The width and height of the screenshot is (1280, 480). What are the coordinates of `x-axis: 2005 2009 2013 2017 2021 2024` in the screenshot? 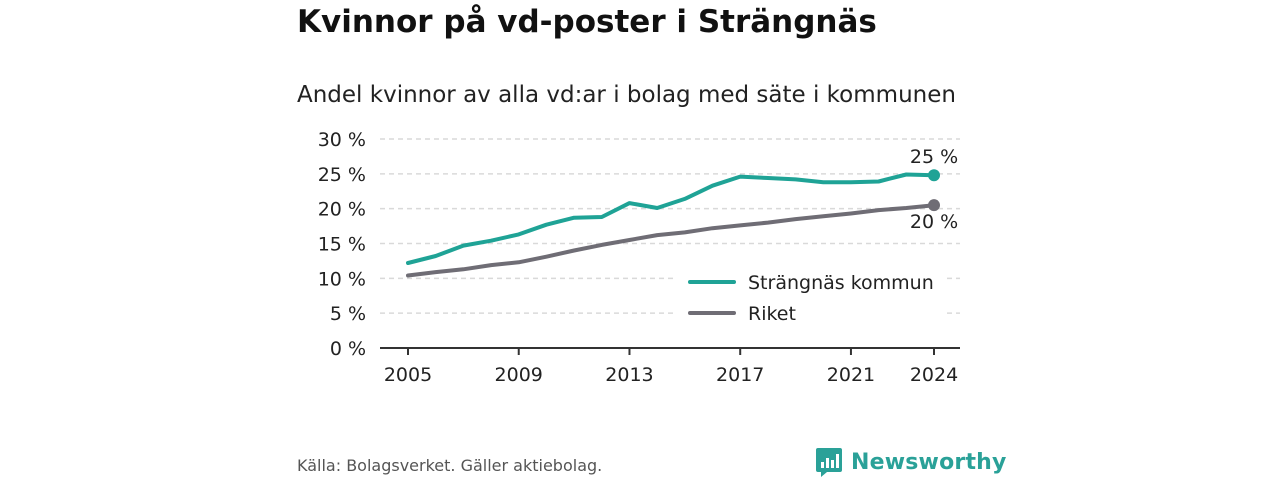 It's located at (670, 366).